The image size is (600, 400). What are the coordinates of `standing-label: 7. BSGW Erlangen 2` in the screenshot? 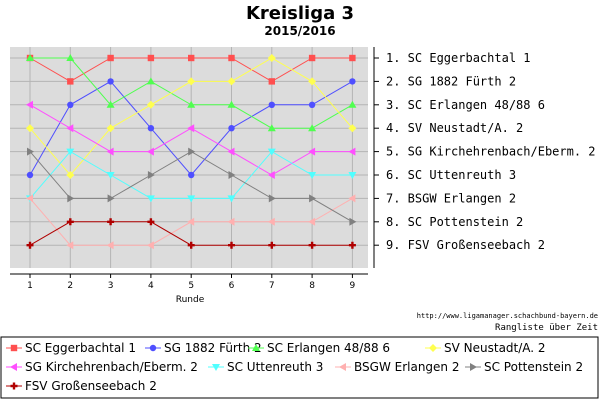 It's located at (451, 198).